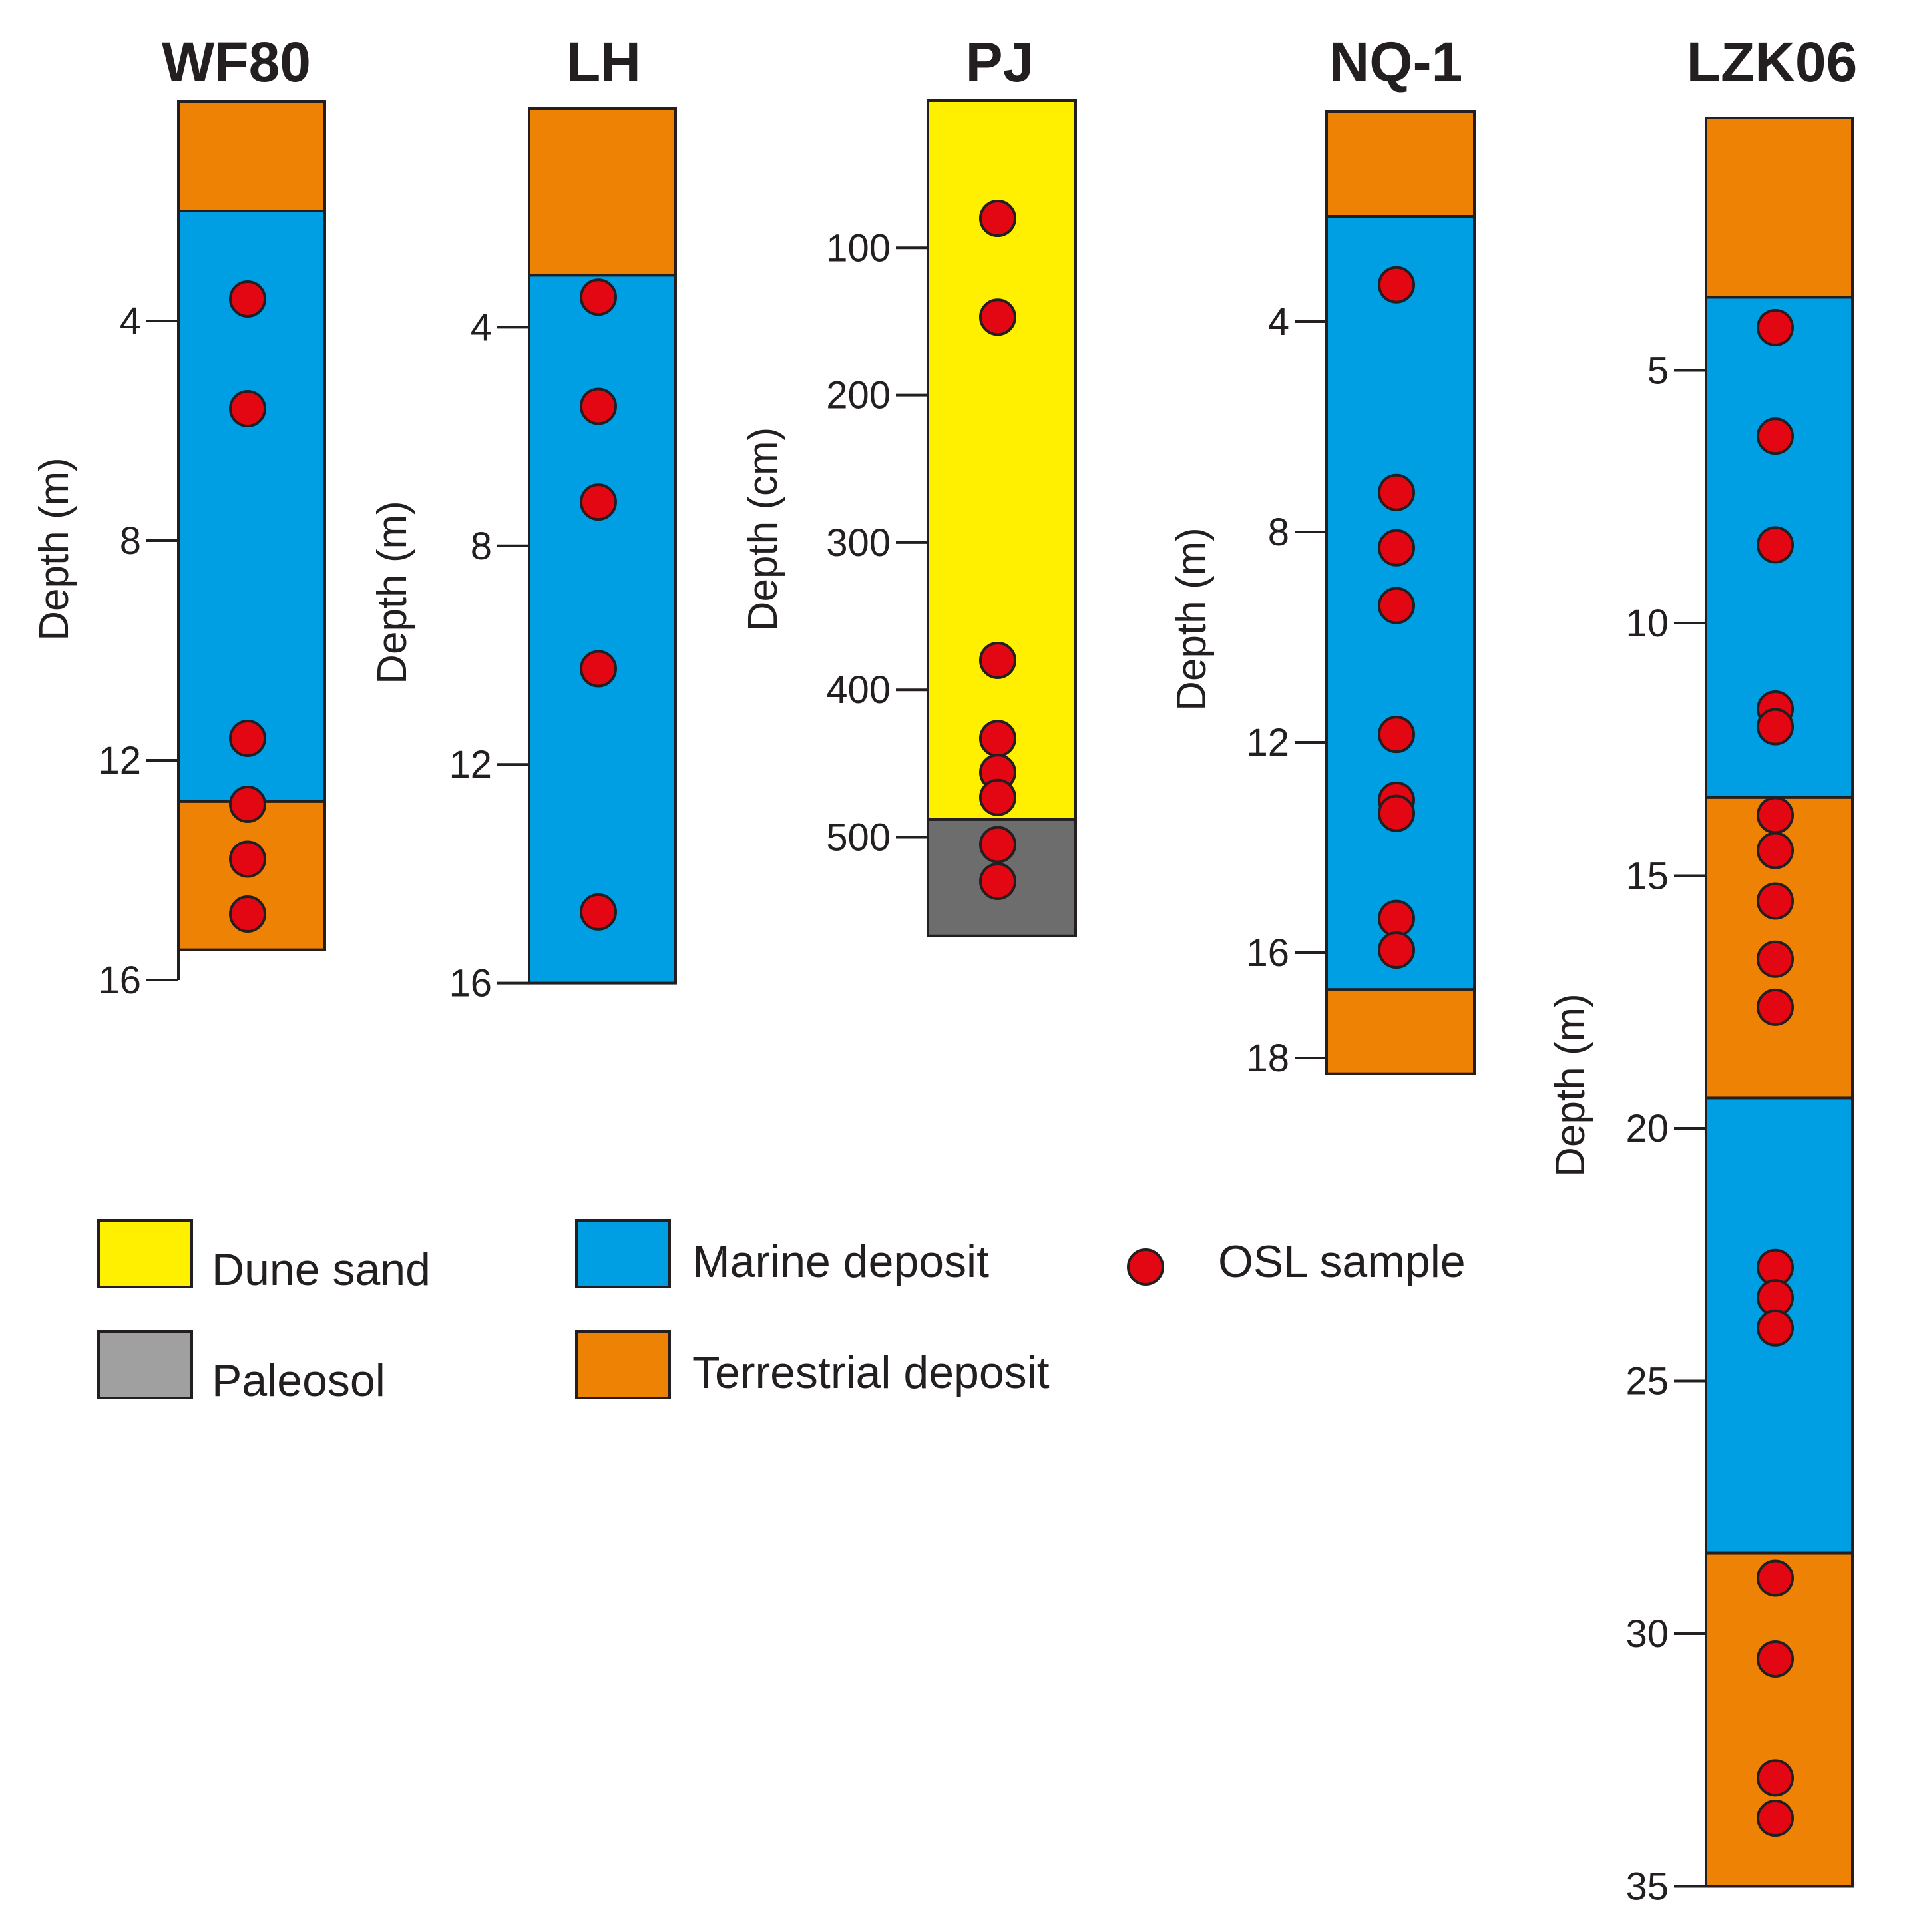  I want to click on core-title: WF80, so click(236, 62).